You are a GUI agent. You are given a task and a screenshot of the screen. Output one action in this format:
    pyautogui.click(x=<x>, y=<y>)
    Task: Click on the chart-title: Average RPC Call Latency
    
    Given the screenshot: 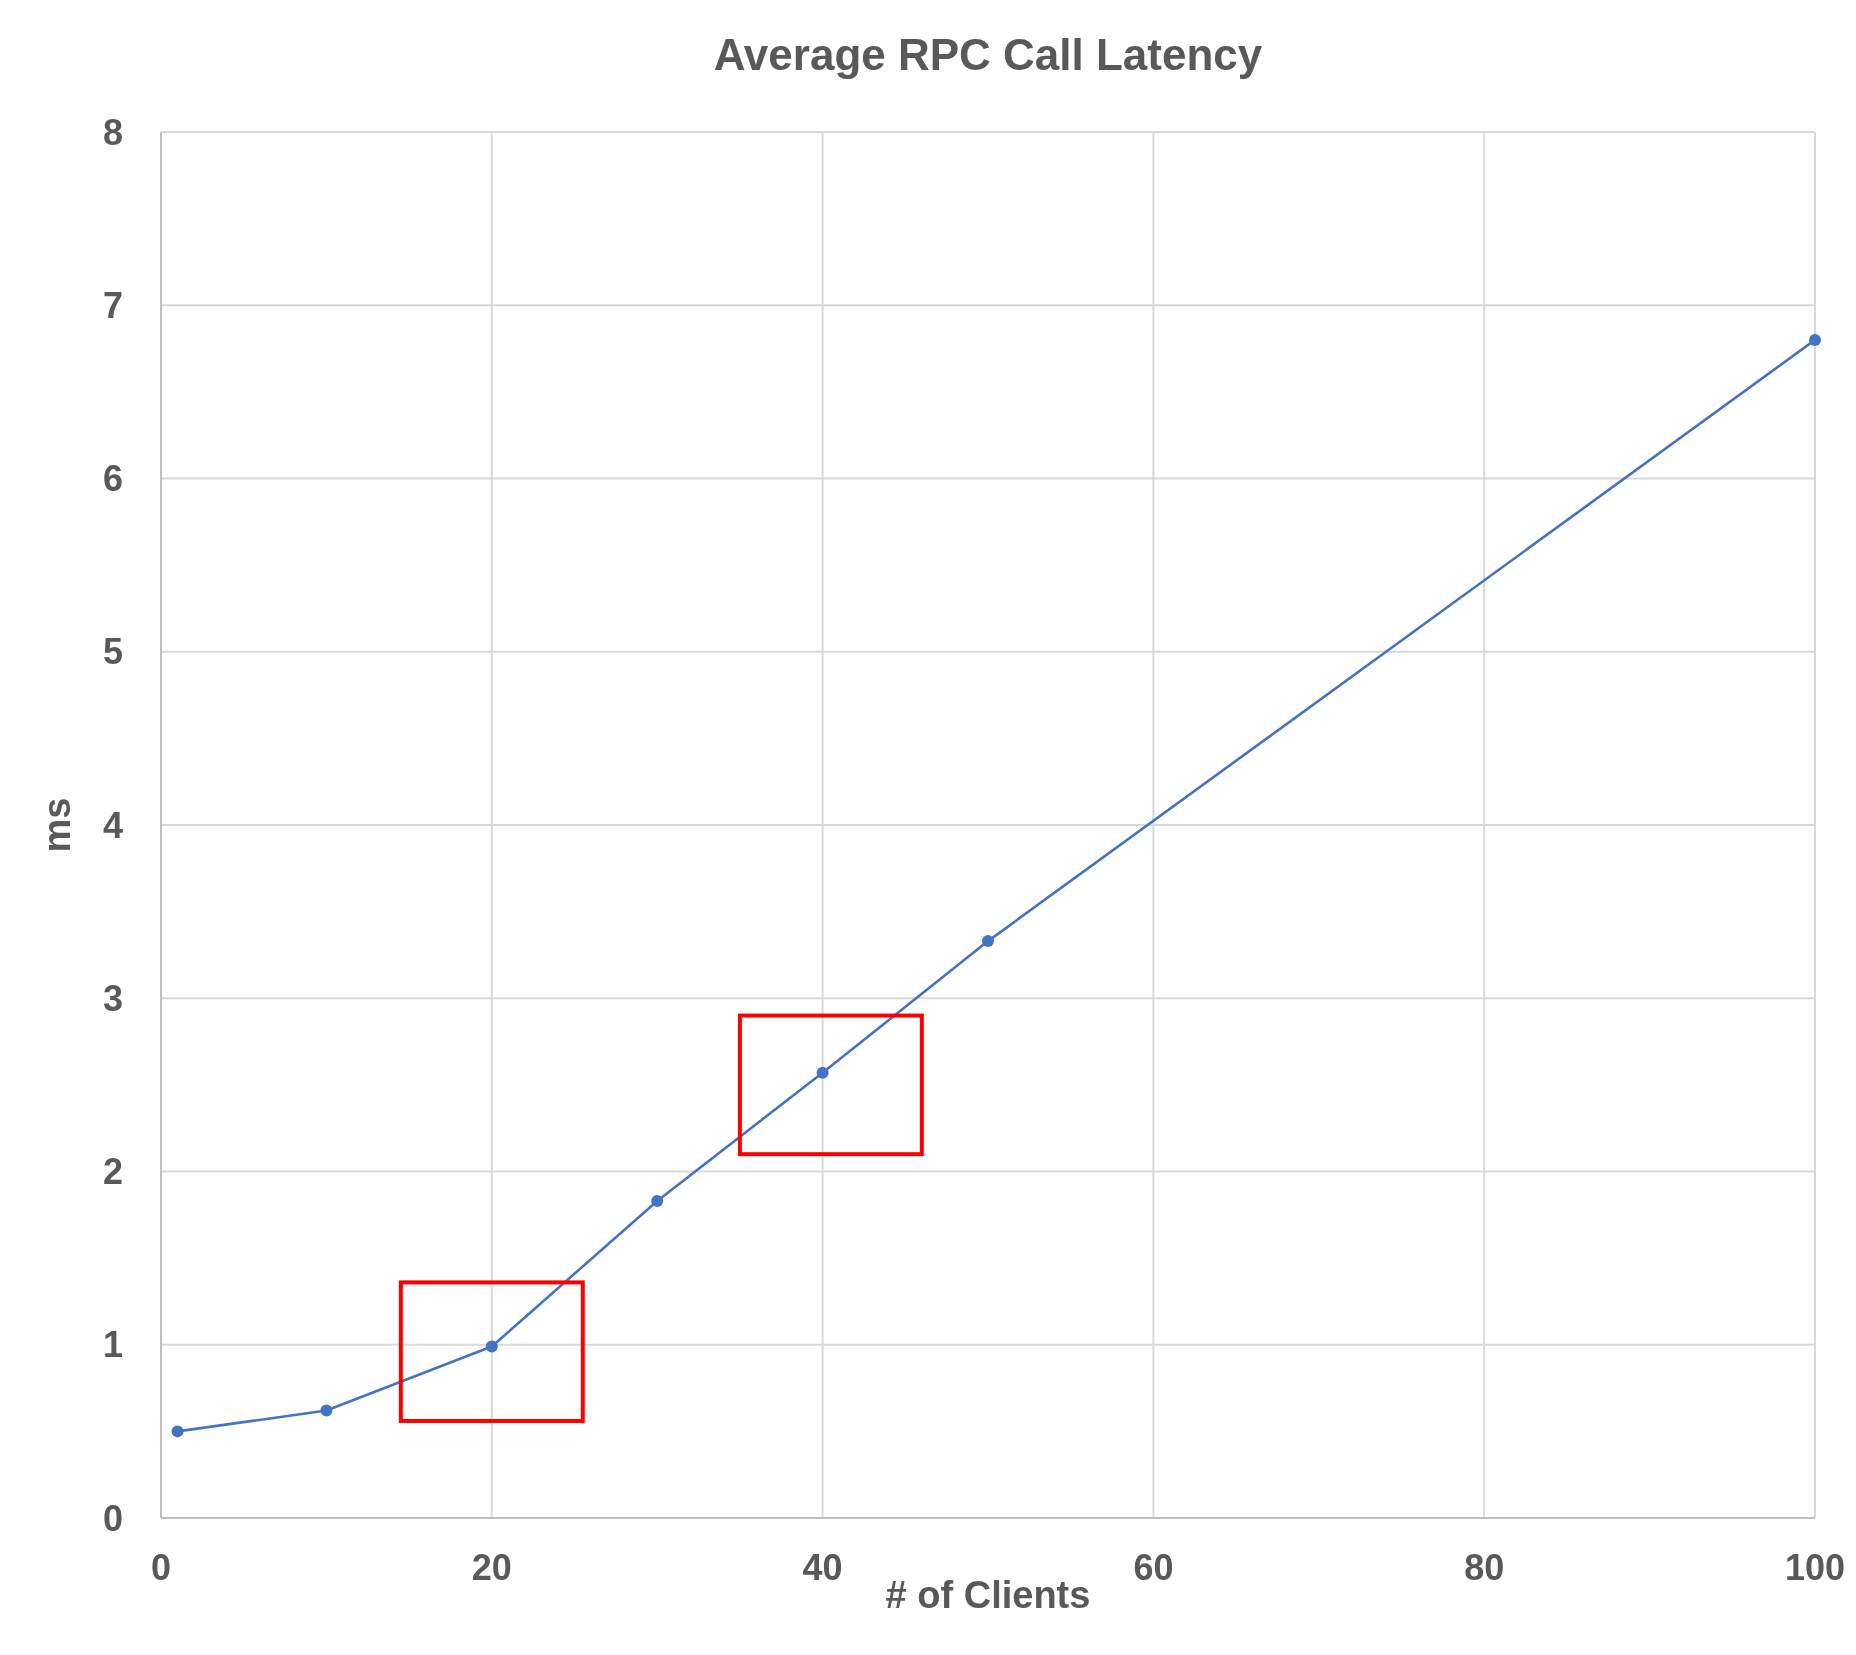 What is the action you would take?
    pyautogui.click(x=988, y=54)
    